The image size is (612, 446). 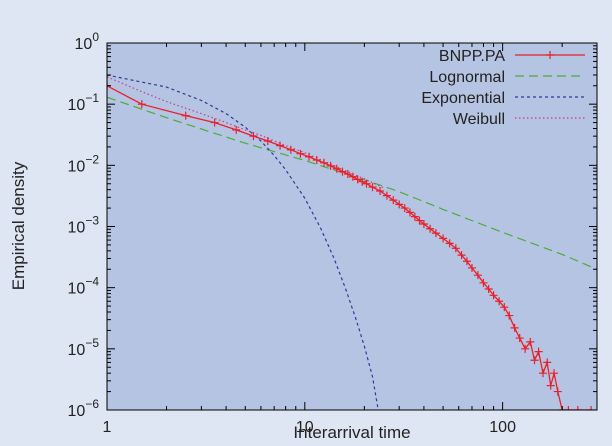 What do you see at coordinates (92, 98) in the screenshot?
I see `y-tick-exponent: −1` at bounding box center [92, 98].